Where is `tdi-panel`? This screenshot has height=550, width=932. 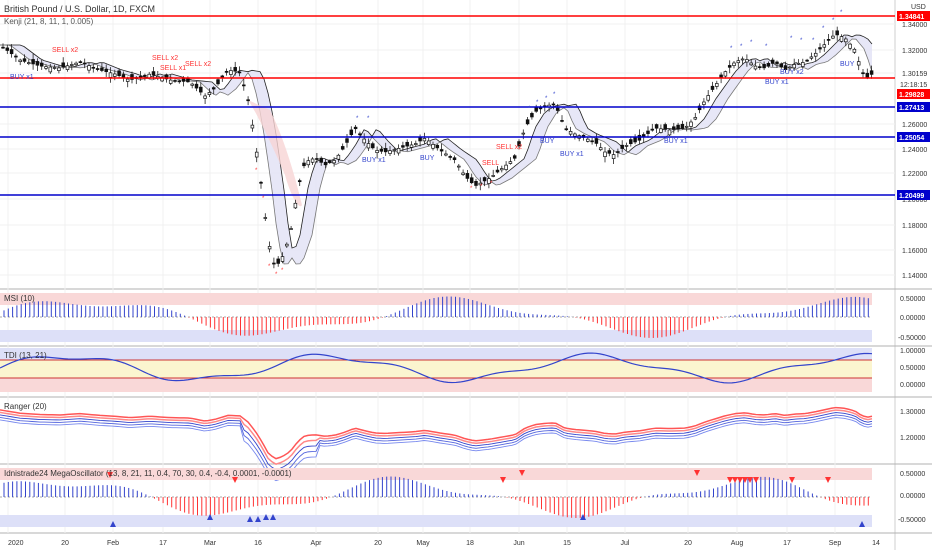
tdi-panel is located at coordinates (436, 370).